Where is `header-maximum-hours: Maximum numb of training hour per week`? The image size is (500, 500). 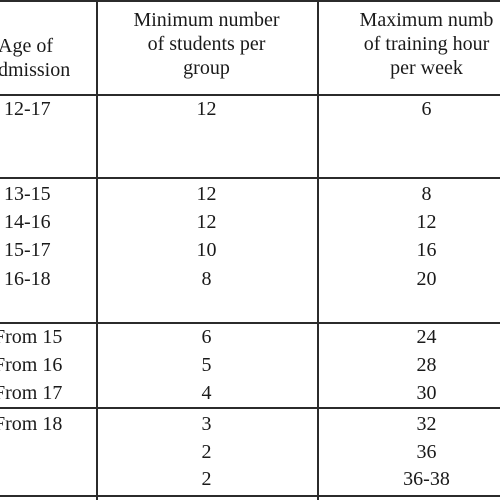 header-maximum-hours: Maximum numb of training hour per week is located at coordinates (409, 44).